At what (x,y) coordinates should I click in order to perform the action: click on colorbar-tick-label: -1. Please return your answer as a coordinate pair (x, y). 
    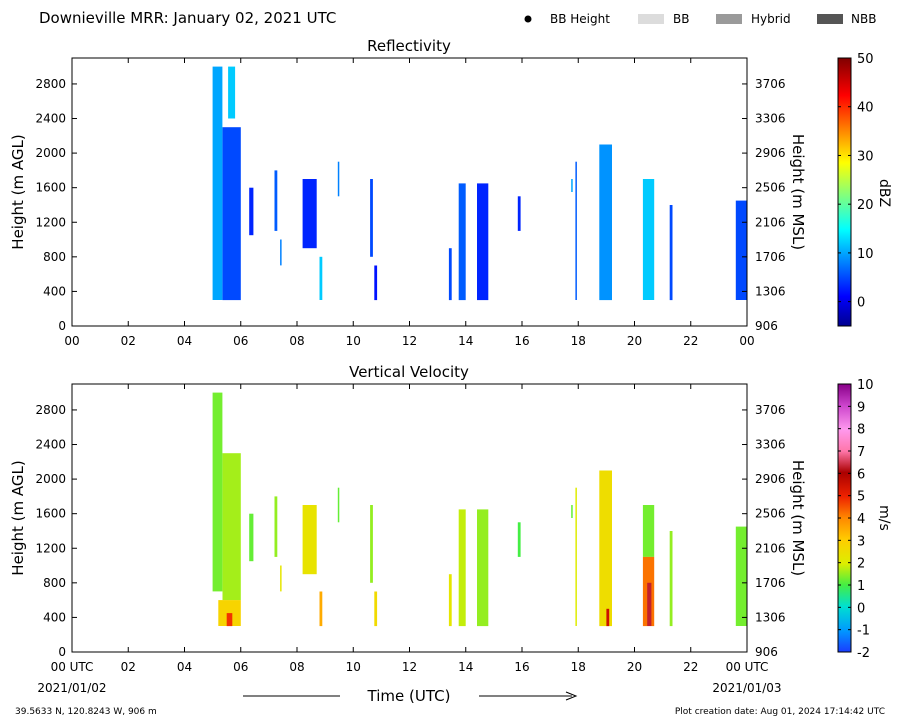
    Looking at the image, I should click on (863, 631).